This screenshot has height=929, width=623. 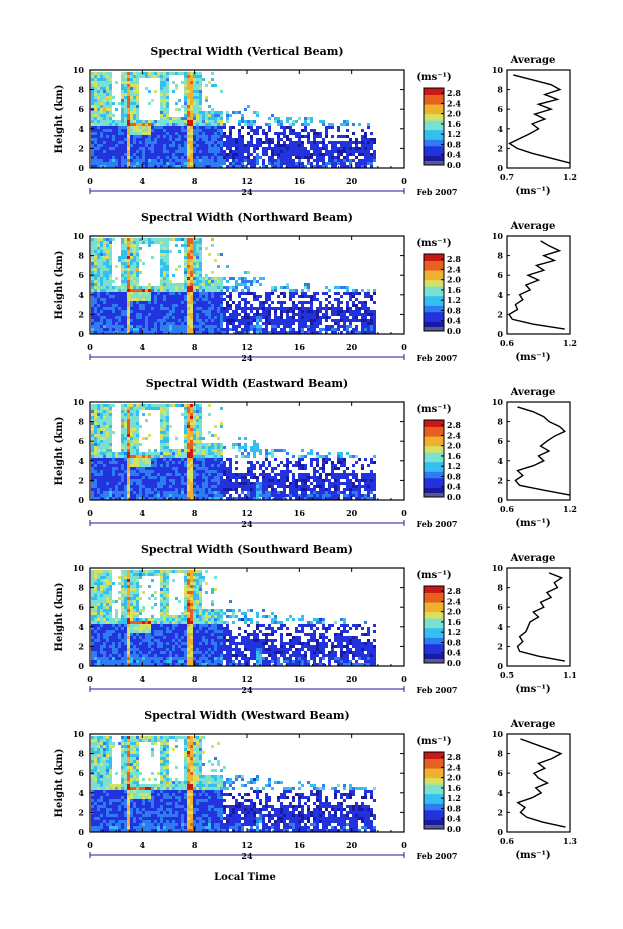 What do you see at coordinates (195, 181) in the screenshot?
I see `x-tick-label: 8` at bounding box center [195, 181].